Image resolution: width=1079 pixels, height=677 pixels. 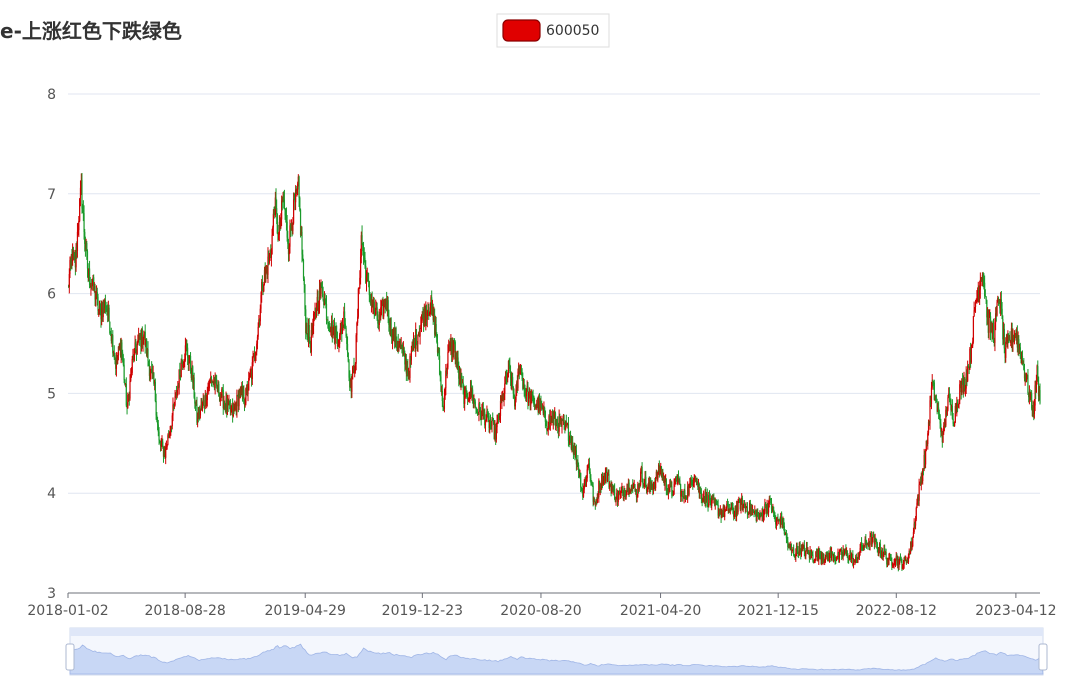 What do you see at coordinates (70, 657) in the screenshot?
I see `zoom-handle-left` at bounding box center [70, 657].